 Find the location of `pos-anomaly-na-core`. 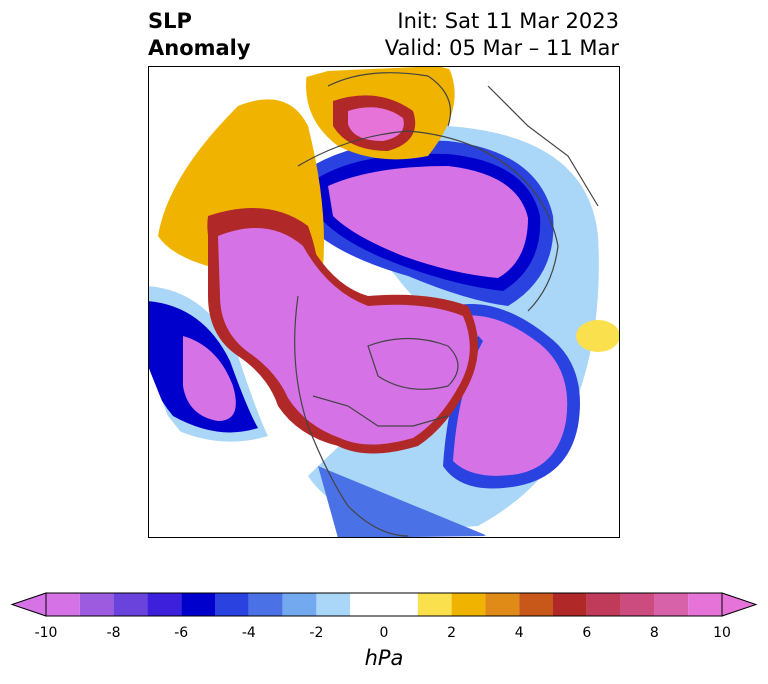

pos-anomaly-na-core is located at coordinates (344, 336).